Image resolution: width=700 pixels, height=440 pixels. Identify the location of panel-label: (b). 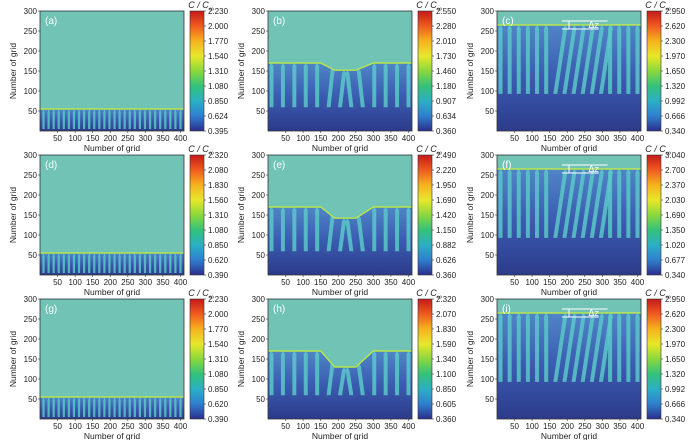
(279, 21).